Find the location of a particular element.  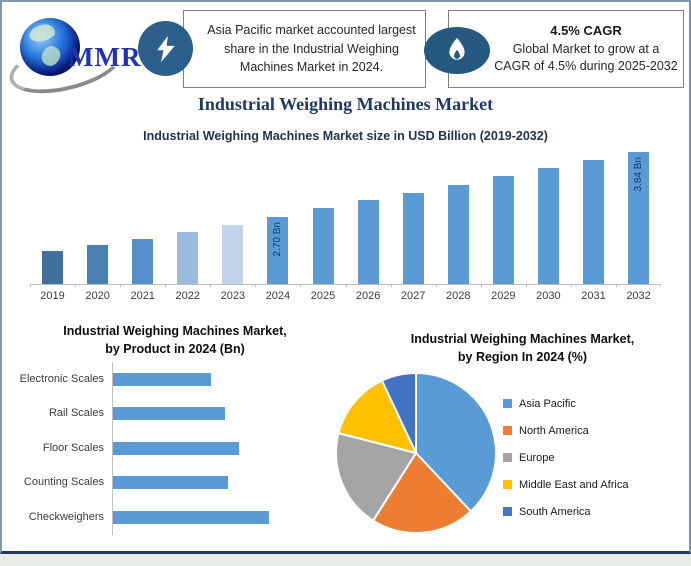

pie-slice-asia-pacific is located at coordinates (456, 442).